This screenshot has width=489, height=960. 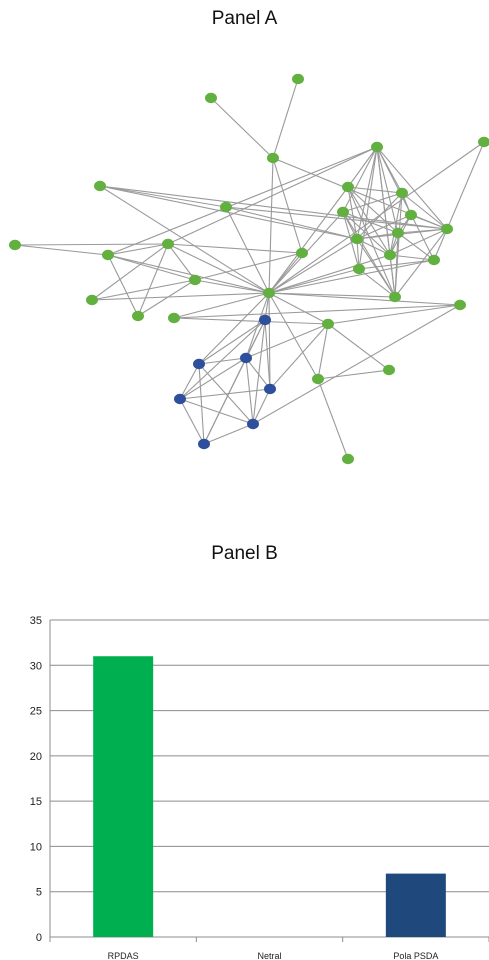 What do you see at coordinates (36, 757) in the screenshot?
I see `y-tick-label: 20` at bounding box center [36, 757].